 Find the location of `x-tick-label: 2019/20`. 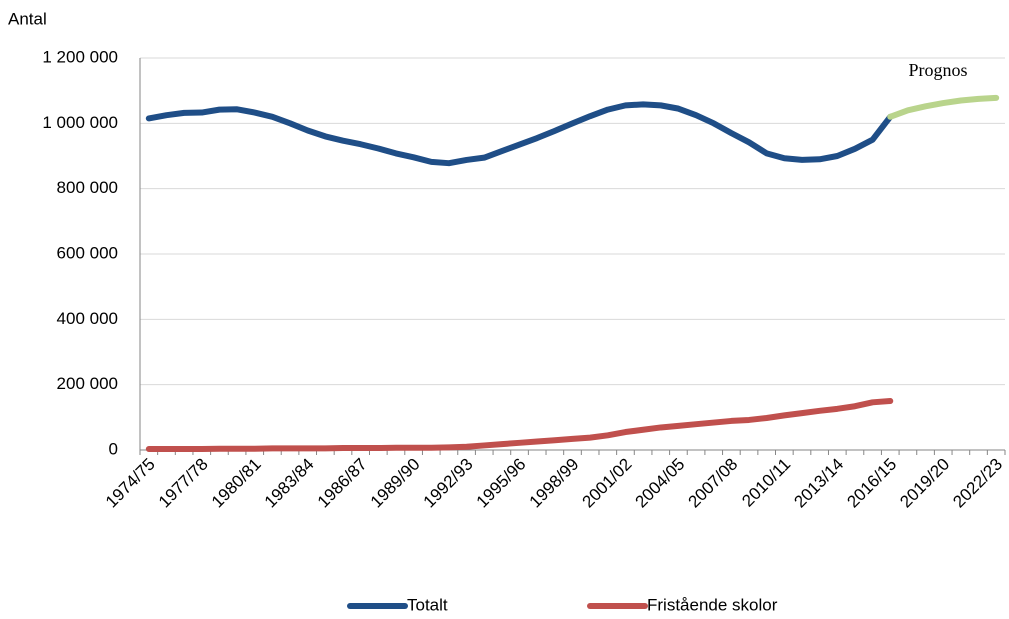

x-tick-label: 2019/20 is located at coordinates (924, 483).